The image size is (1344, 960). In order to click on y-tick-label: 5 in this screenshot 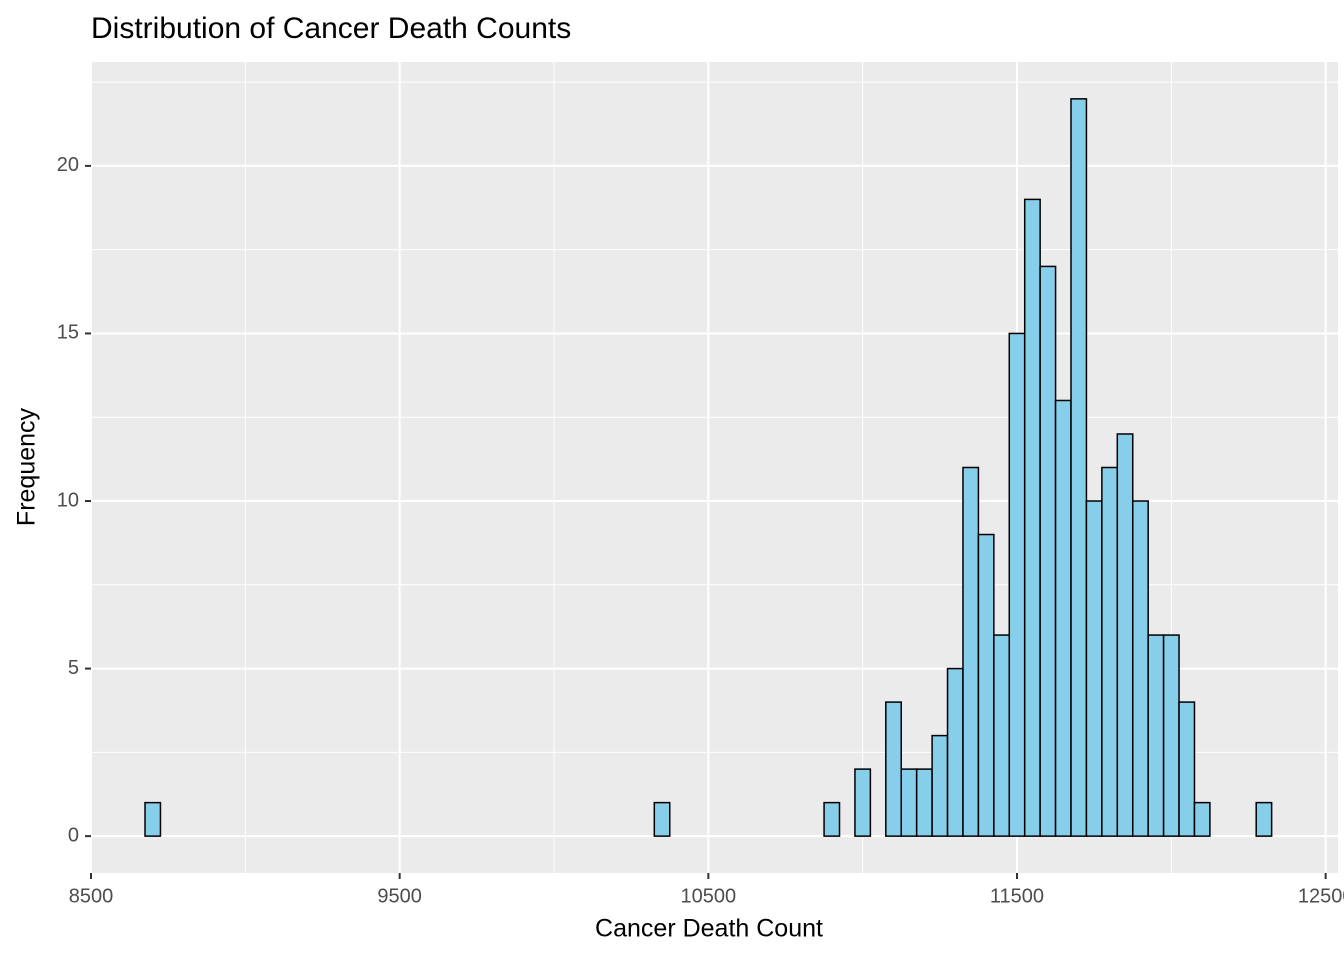, I will do `click(73, 668)`.